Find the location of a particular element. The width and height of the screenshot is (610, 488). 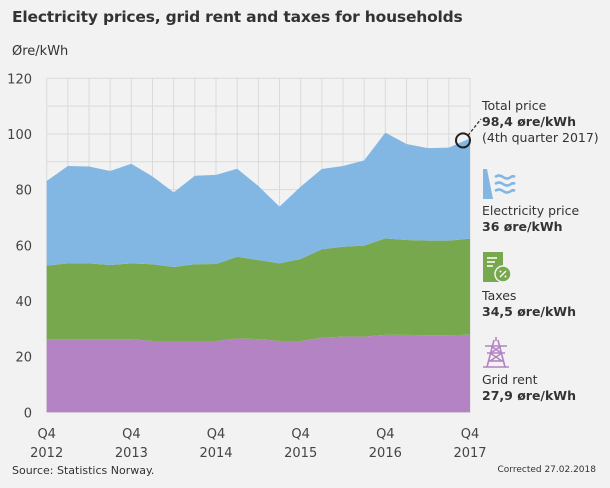

legend-grid-rent: Grid rent 27,9 øre/kWh is located at coordinates (529, 388).